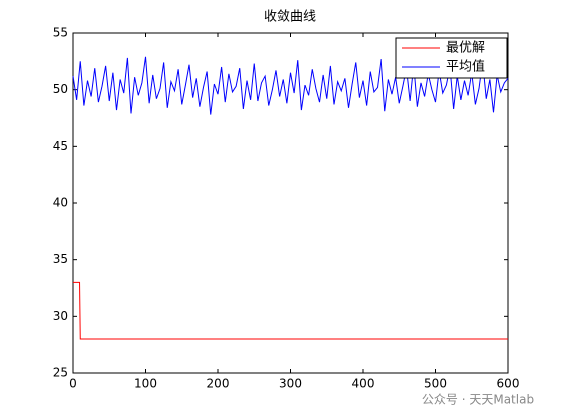 The width and height of the screenshot is (561, 420). I want to click on y-tick-label: 30, so click(60, 316).